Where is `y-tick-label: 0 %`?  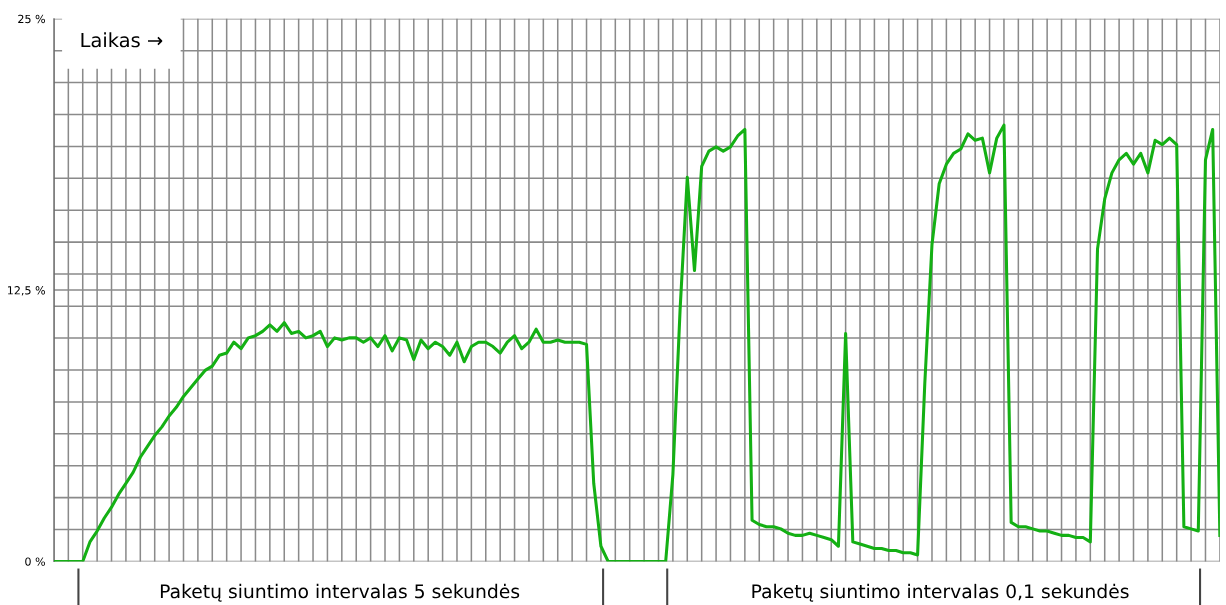 y-tick-label: 0 % is located at coordinates (35, 561).